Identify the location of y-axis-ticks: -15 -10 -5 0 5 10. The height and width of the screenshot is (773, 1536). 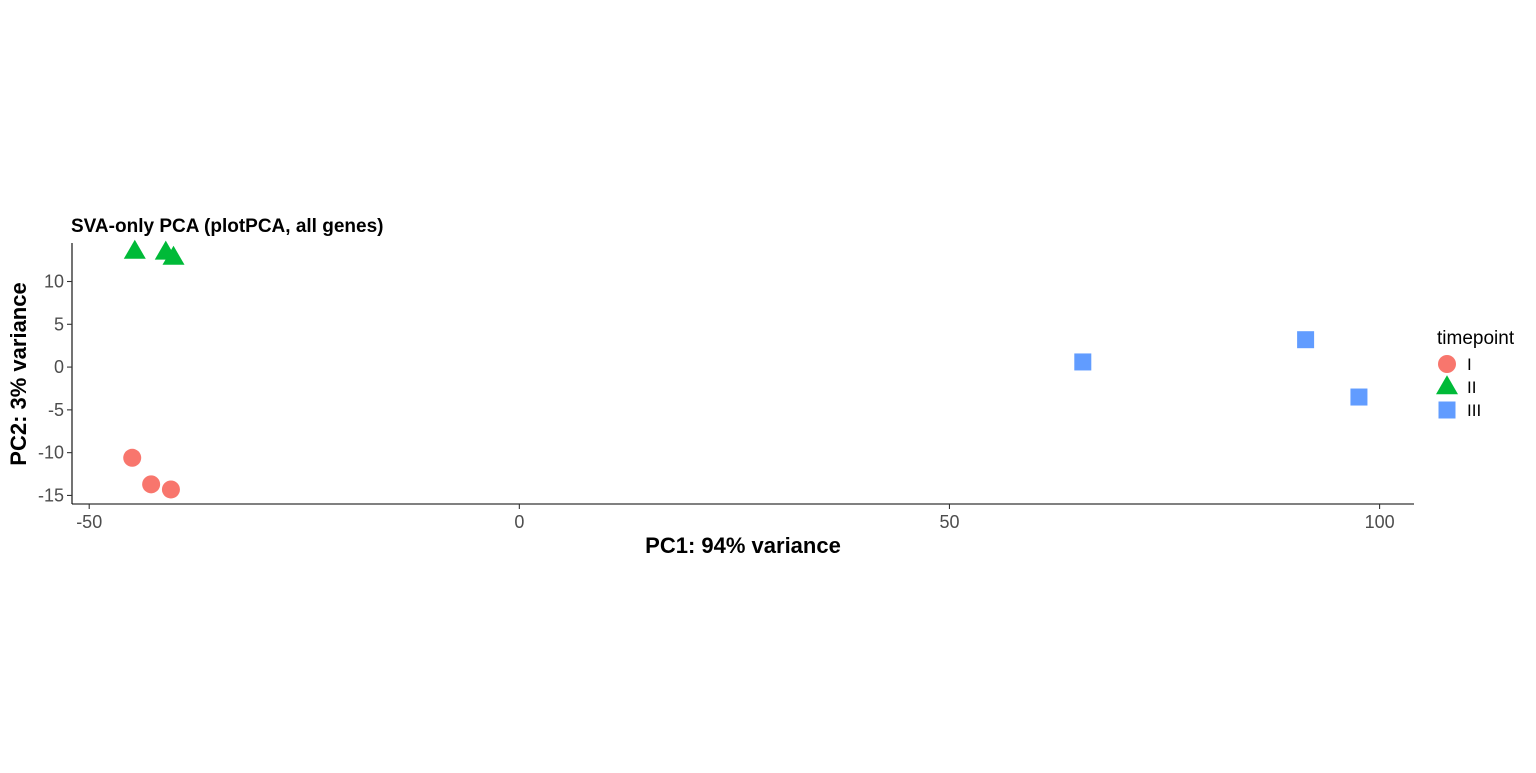
(55, 388).